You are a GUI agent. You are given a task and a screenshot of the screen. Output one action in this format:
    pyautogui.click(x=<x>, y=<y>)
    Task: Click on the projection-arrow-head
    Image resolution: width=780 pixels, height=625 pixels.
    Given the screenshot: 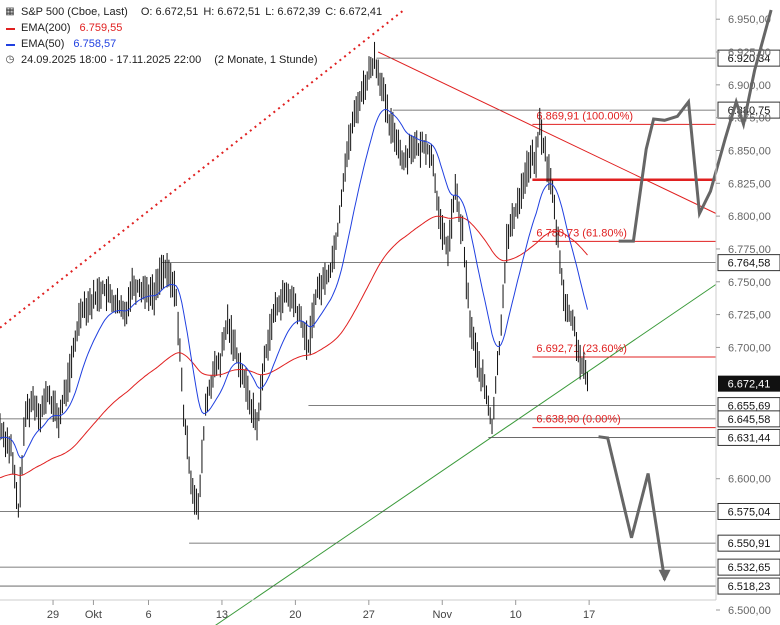 What is the action you would take?
    pyautogui.click(x=664, y=575)
    